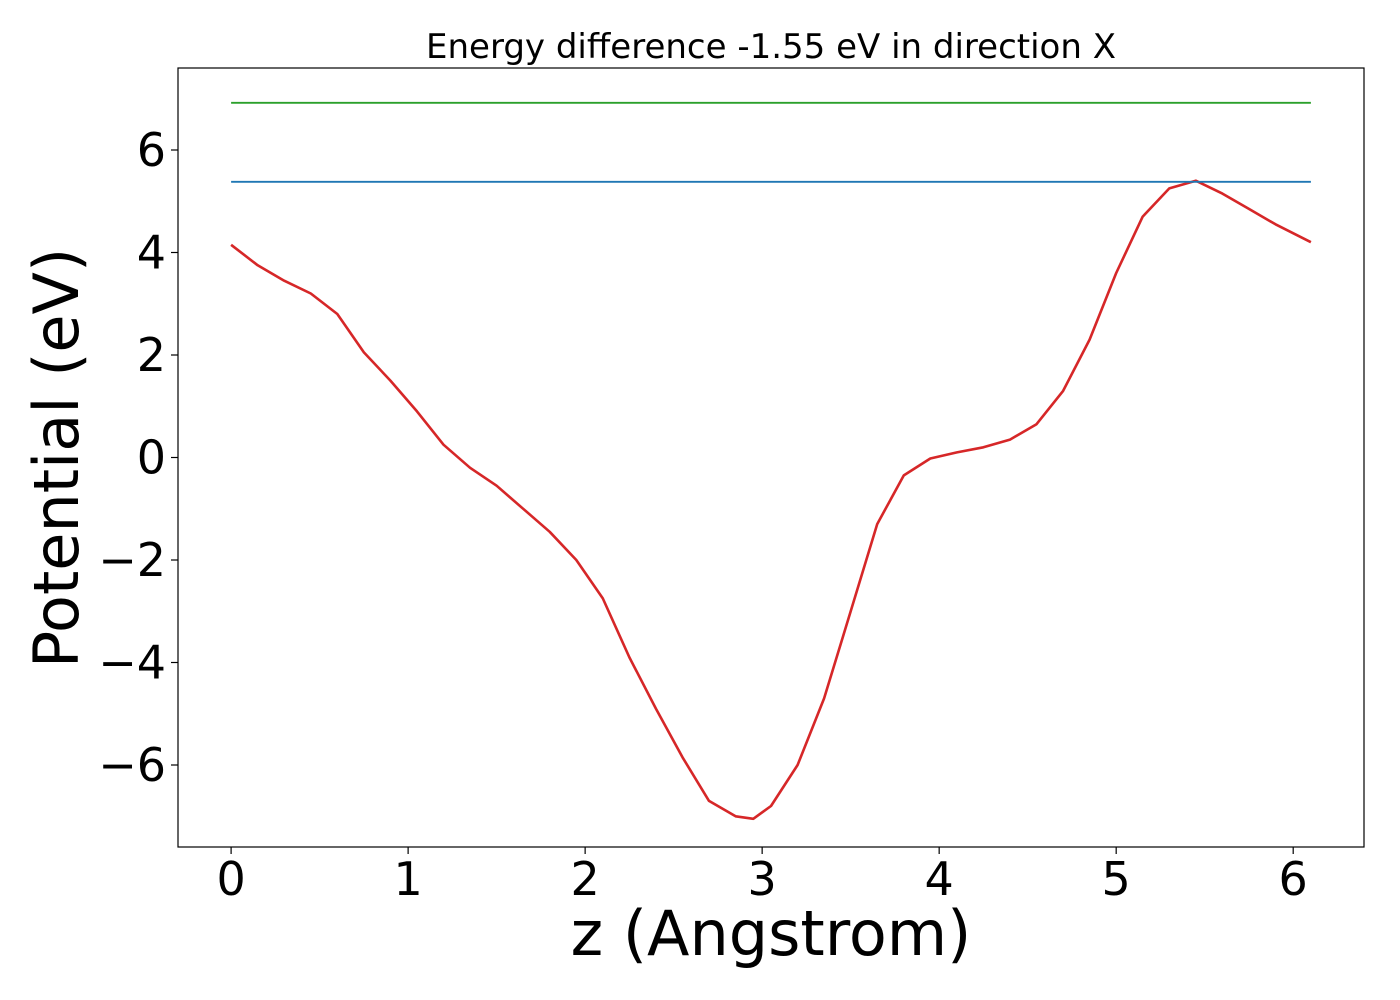 The height and width of the screenshot is (1000, 1400). Describe the element at coordinates (151, 355) in the screenshot. I see `y-tick-label: 2` at that location.